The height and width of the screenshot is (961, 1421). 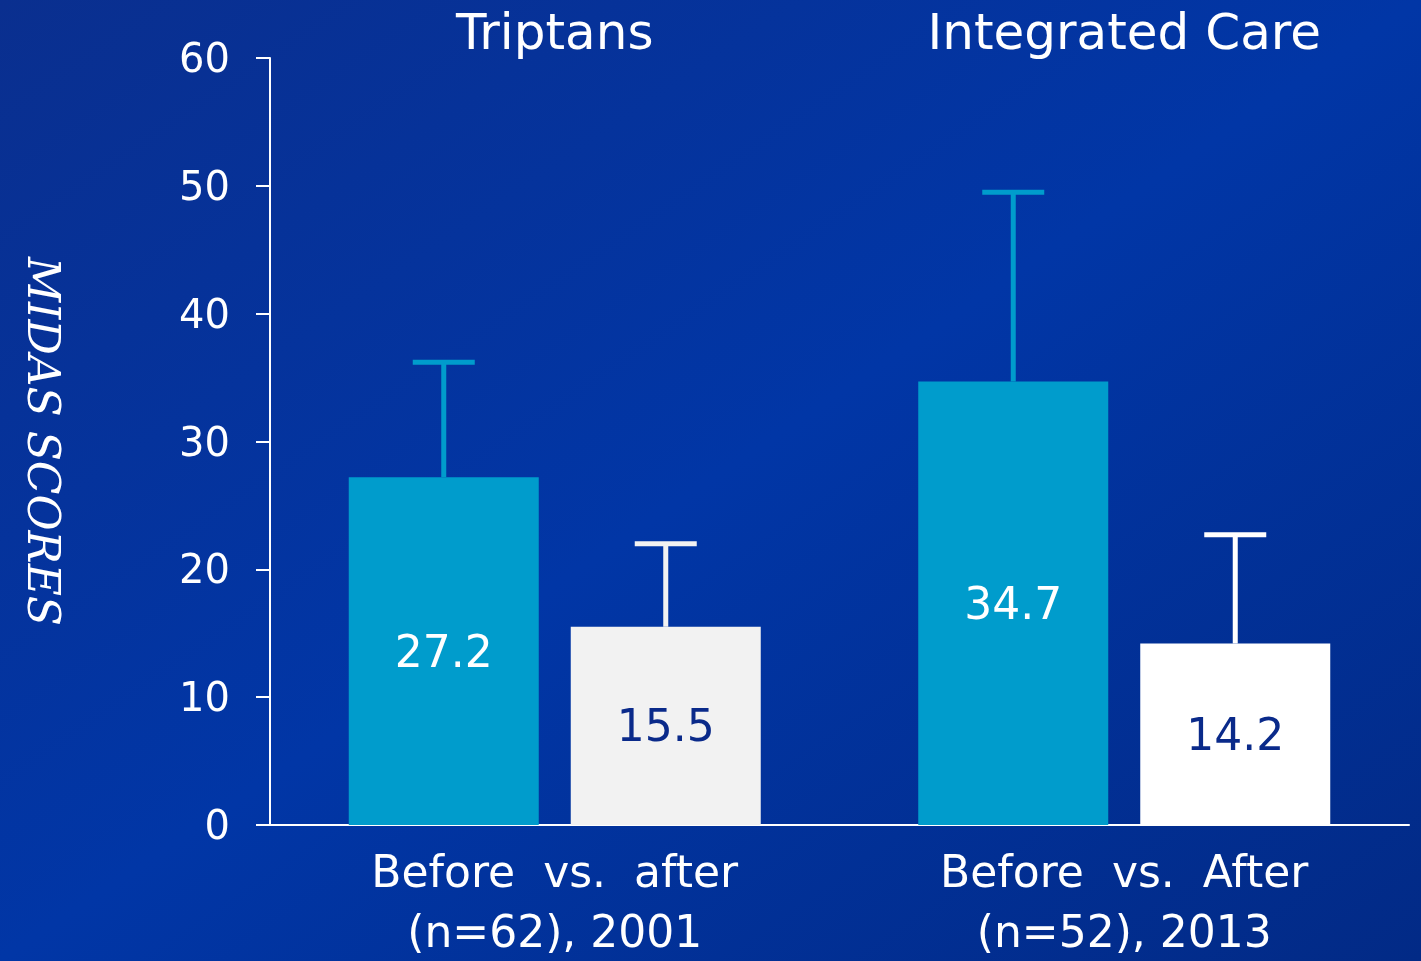 What do you see at coordinates (204, 697) in the screenshot?
I see `y-tick-label: 10` at bounding box center [204, 697].